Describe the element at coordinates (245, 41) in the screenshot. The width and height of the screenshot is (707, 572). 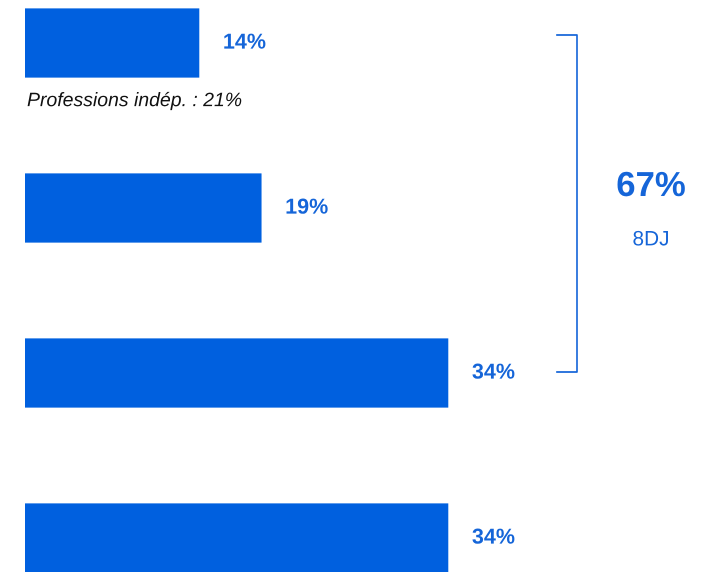
I see `data-label: 14%` at that location.